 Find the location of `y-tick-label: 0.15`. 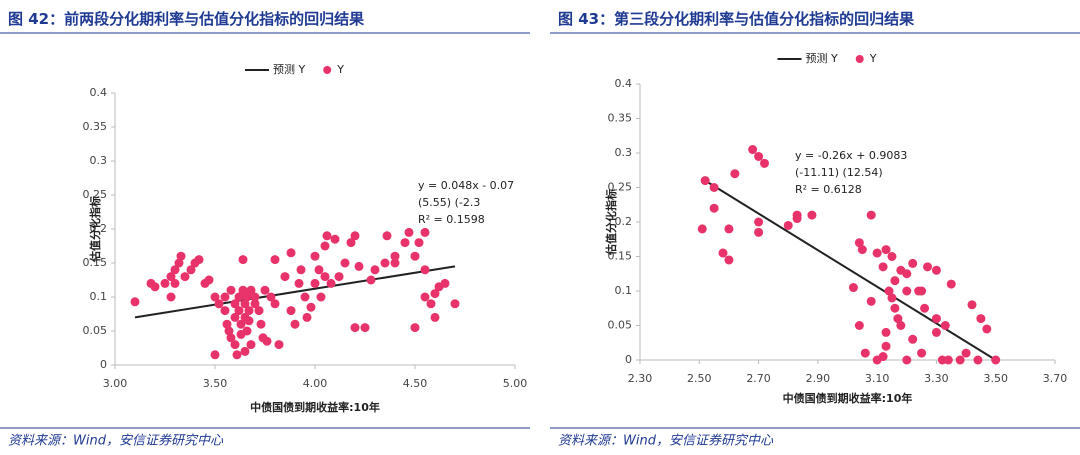

y-tick-label: 0.15 is located at coordinates (620, 256).